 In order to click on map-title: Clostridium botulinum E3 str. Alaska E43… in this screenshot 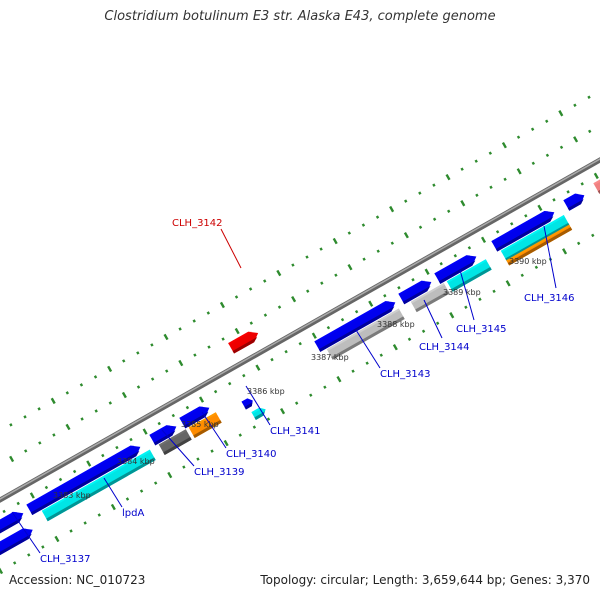, I will do `click(300, 16)`.